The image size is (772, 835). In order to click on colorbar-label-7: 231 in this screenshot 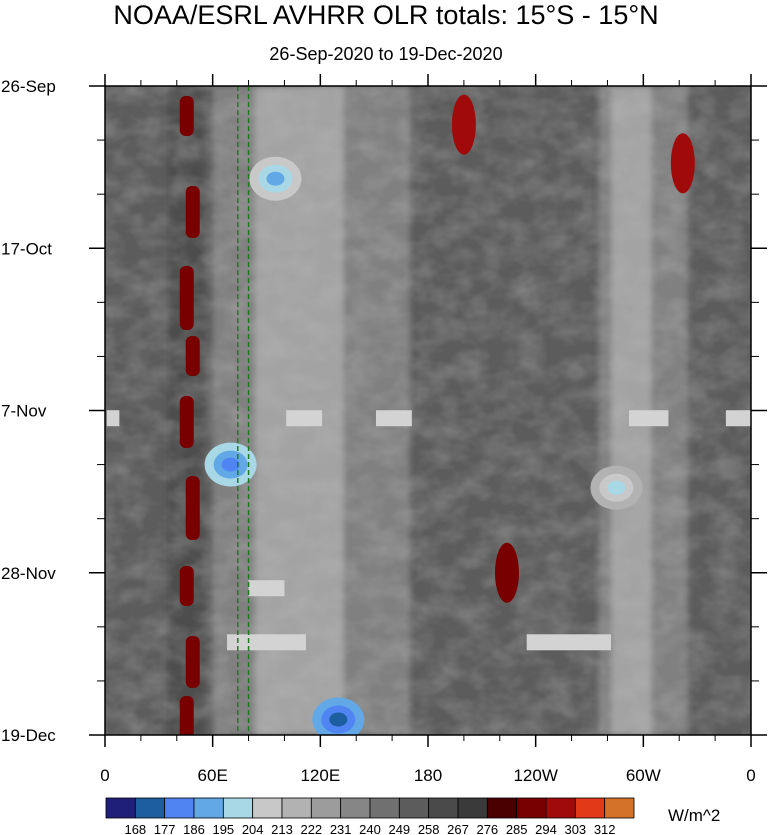, I will do `click(341, 828)`.